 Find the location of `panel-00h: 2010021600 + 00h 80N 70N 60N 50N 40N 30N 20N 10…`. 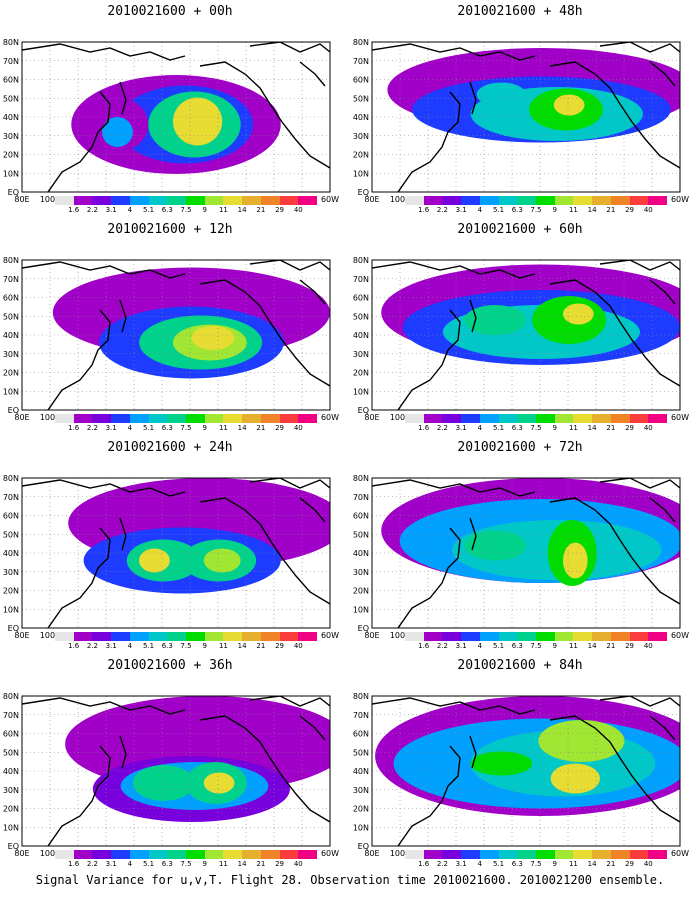

panel-00h: 2010021600 + 00h 80N 70N 60N 50N 40N 30N 20N 10… is located at coordinates (170, 107).